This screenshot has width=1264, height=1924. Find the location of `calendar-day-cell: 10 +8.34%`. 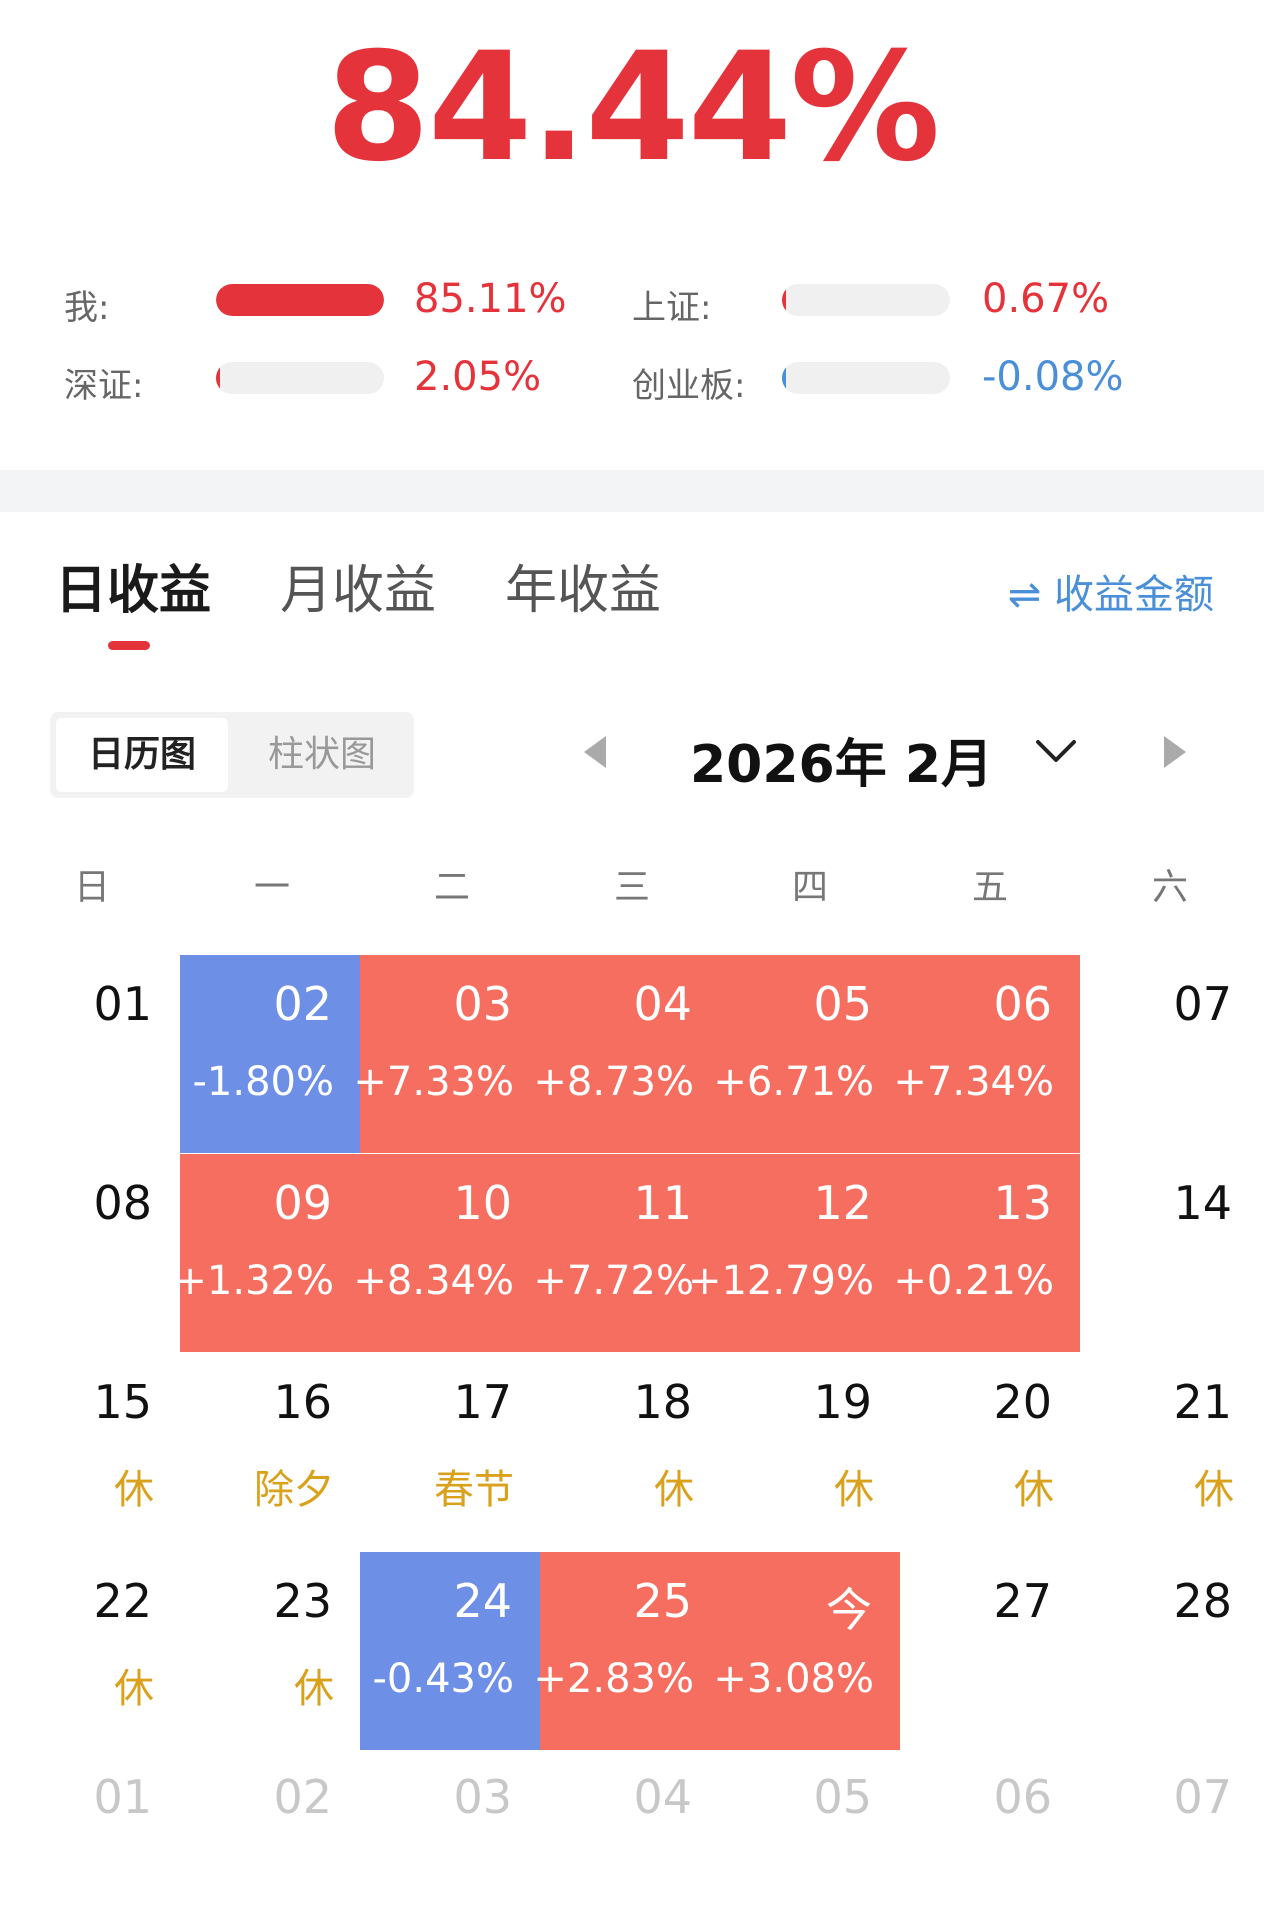

calendar-day-cell: 10 +8.34% is located at coordinates (446, 1253).